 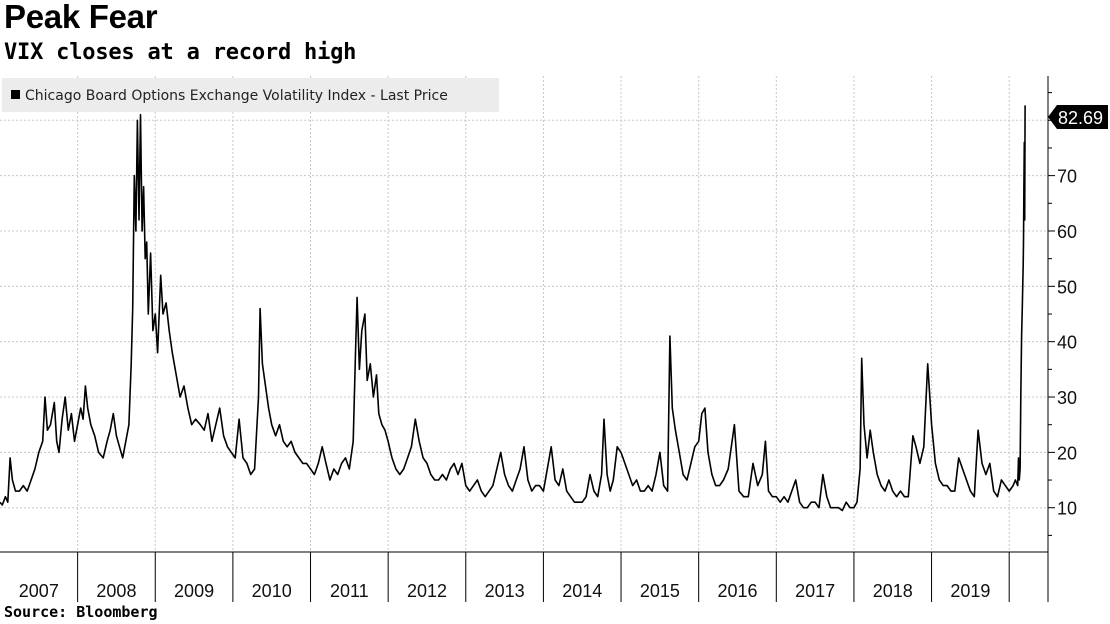 What do you see at coordinates (893, 591) in the screenshot?
I see `x-tick-label: 2018` at bounding box center [893, 591].